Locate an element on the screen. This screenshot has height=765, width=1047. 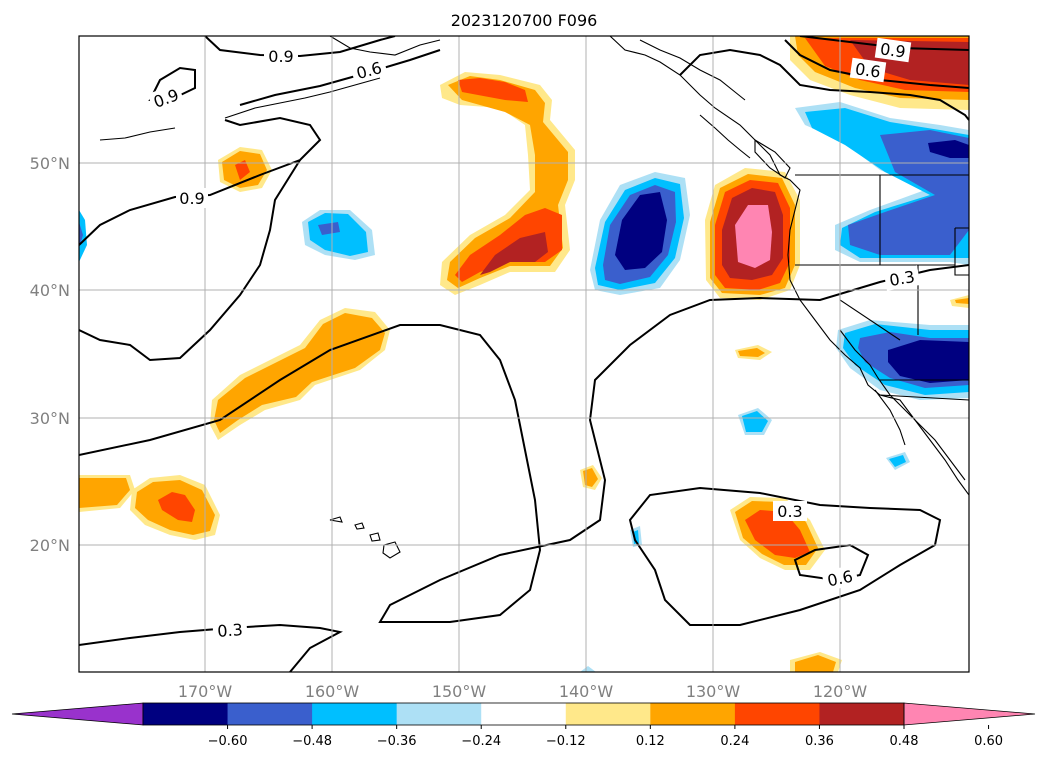
lat-label: 50°N is located at coordinates (50, 163).